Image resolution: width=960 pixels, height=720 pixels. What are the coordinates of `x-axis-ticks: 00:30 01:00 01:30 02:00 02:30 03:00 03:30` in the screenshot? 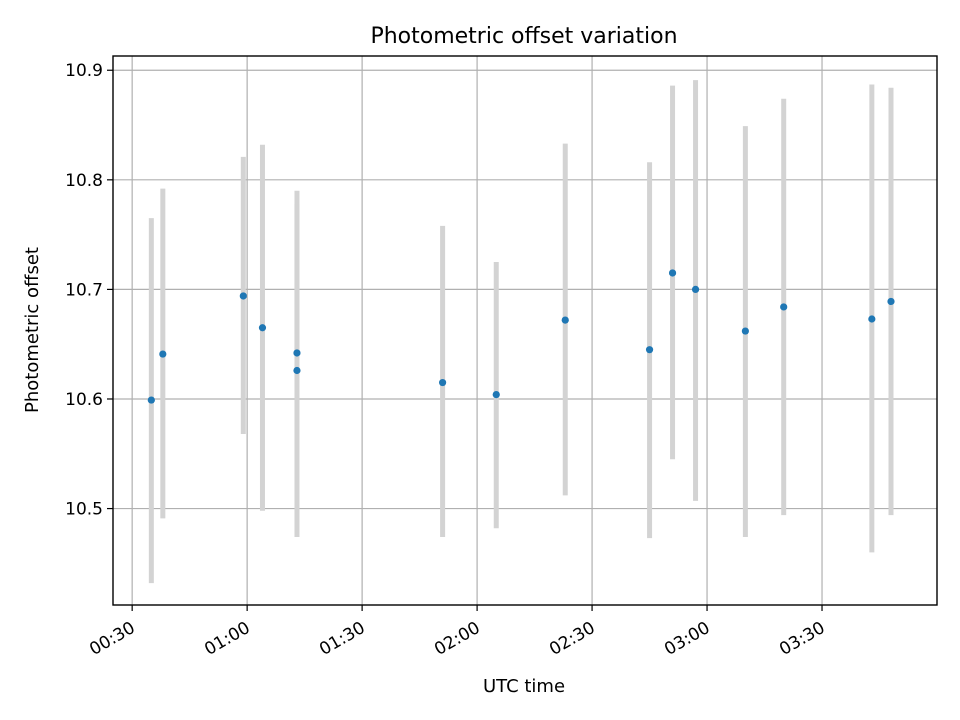 It's located at (457, 632).